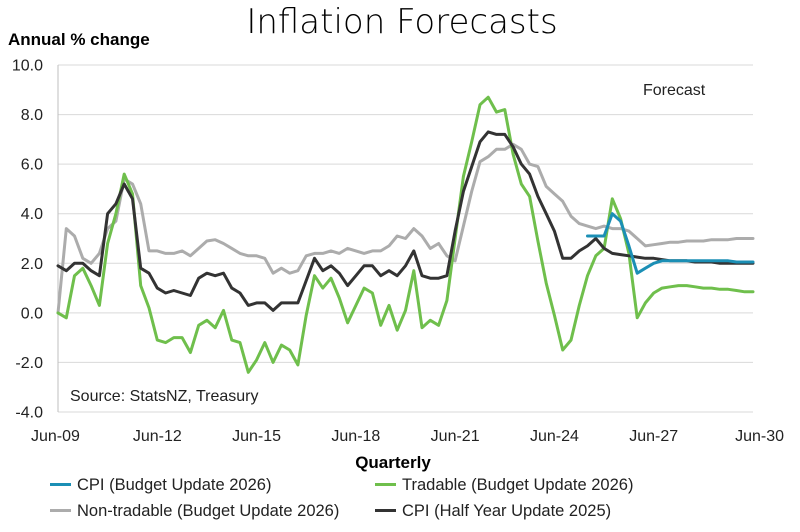  I want to click on x-tick-label: Jun-12, so click(157, 436).